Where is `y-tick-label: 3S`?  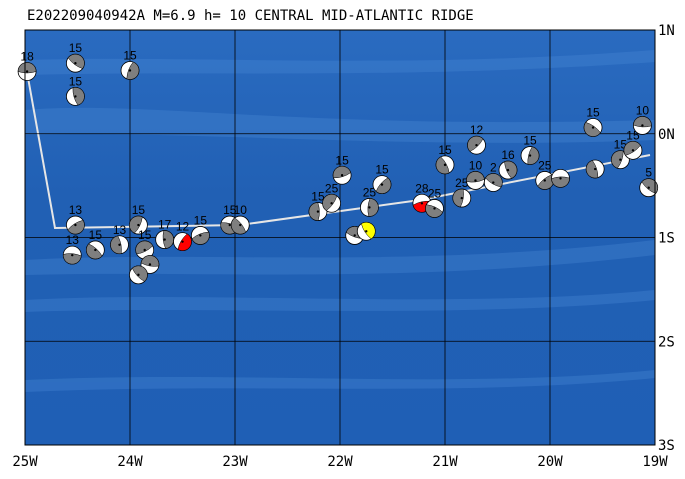
y-tick-label: 3S is located at coordinates (666, 446).